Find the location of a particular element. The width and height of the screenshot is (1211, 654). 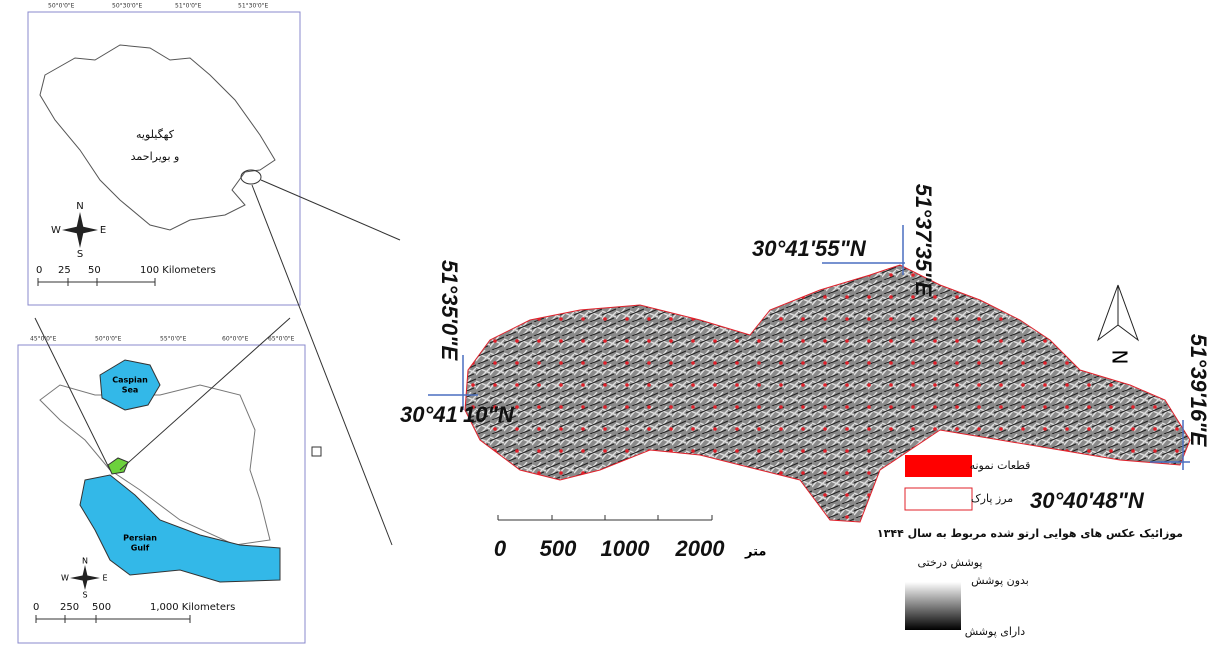

coord-label: 30°40'48"N is located at coordinates (1087, 500).